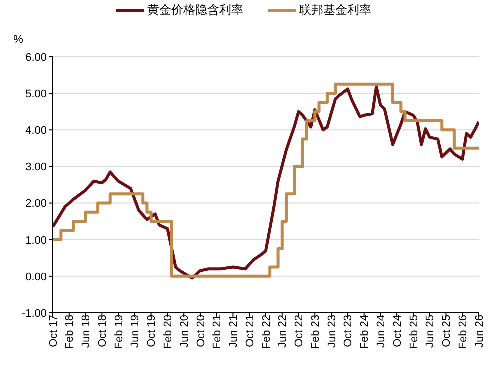 This screenshot has height=370, width=500. Describe the element at coordinates (480, 331) in the screenshot. I see `x-tick-label: Jun 26` at that location.